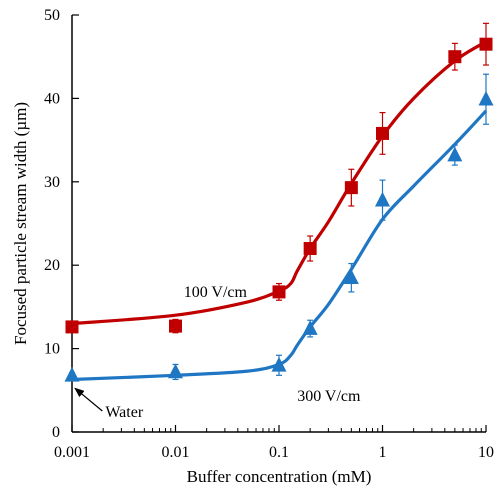 This screenshot has height=496, width=497. I want to click on annotation-label: Water, so click(124, 412).